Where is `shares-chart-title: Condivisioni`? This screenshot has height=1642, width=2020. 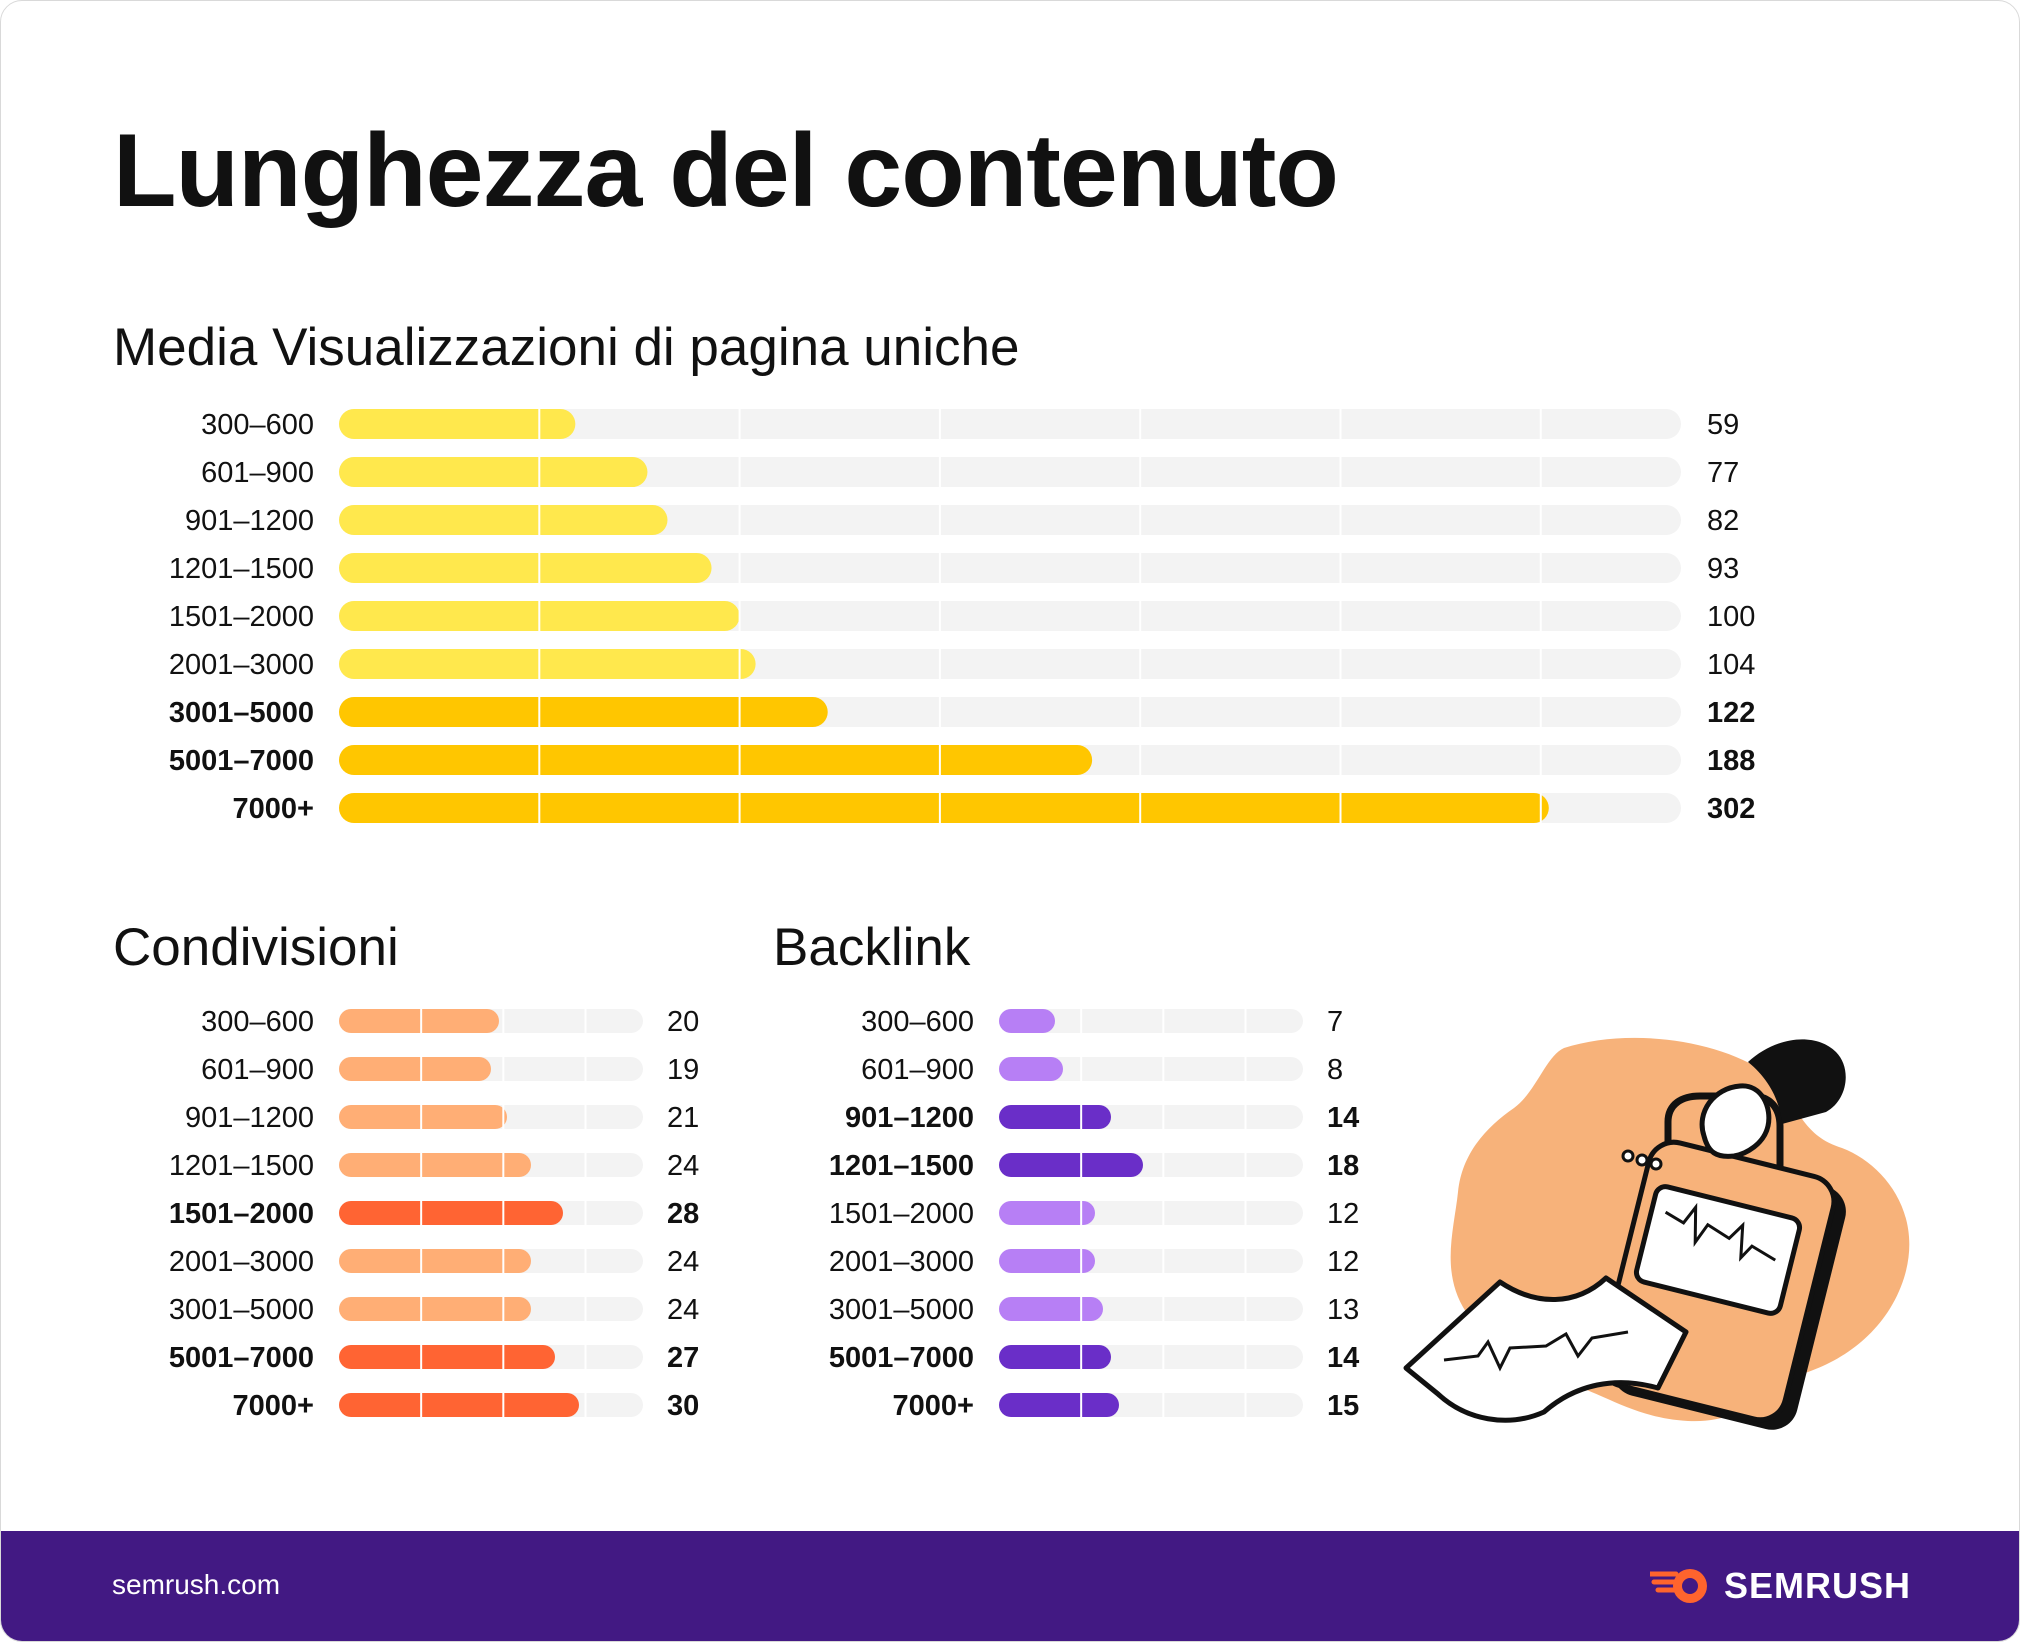
shares-chart-title: Condivisioni is located at coordinates (256, 947).